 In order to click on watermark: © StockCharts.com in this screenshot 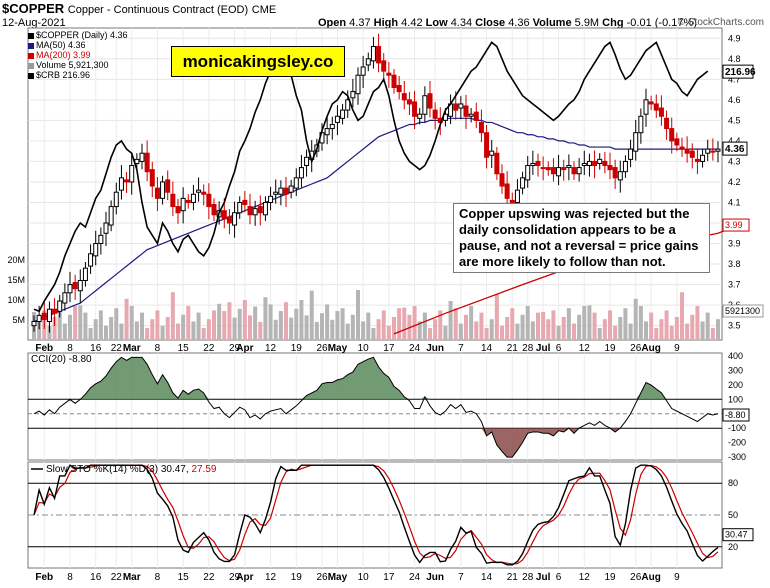, I will do `click(720, 22)`.